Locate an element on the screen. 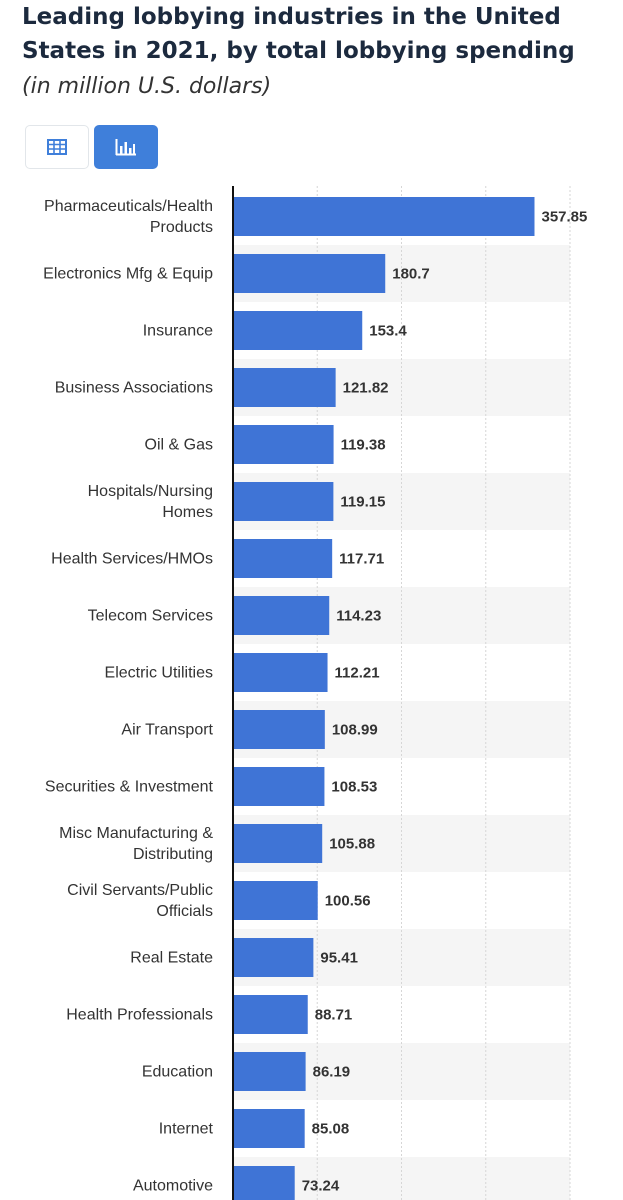 Image resolution: width=623 pixels, height=1200 pixels. category-label-line: Telecom Services is located at coordinates (150, 616).